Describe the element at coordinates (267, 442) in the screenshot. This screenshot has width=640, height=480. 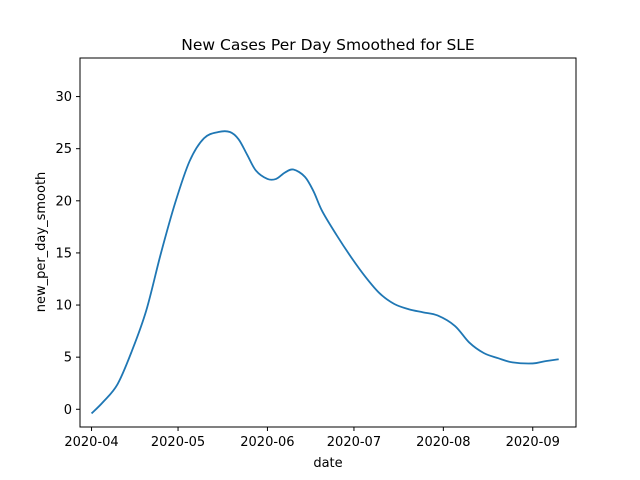
I see `x-tick-label: 2020-06` at that location.